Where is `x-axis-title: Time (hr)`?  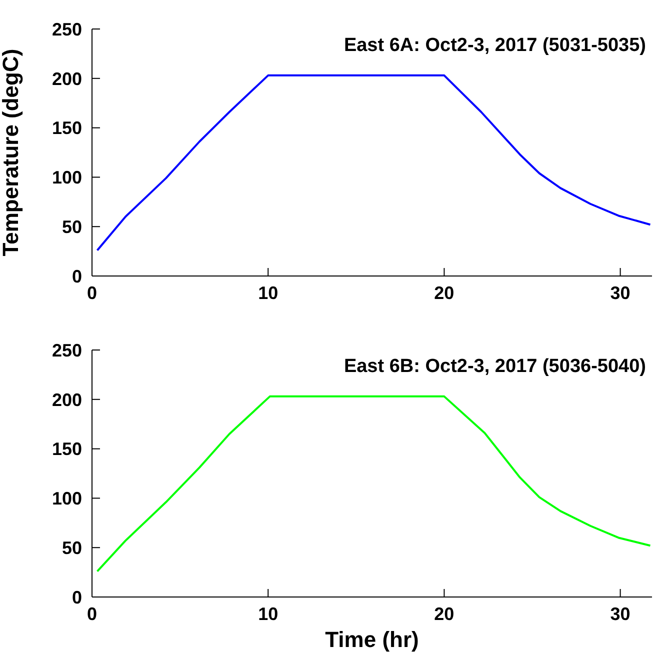
x-axis-title: Time (hr) is located at coordinates (372, 639).